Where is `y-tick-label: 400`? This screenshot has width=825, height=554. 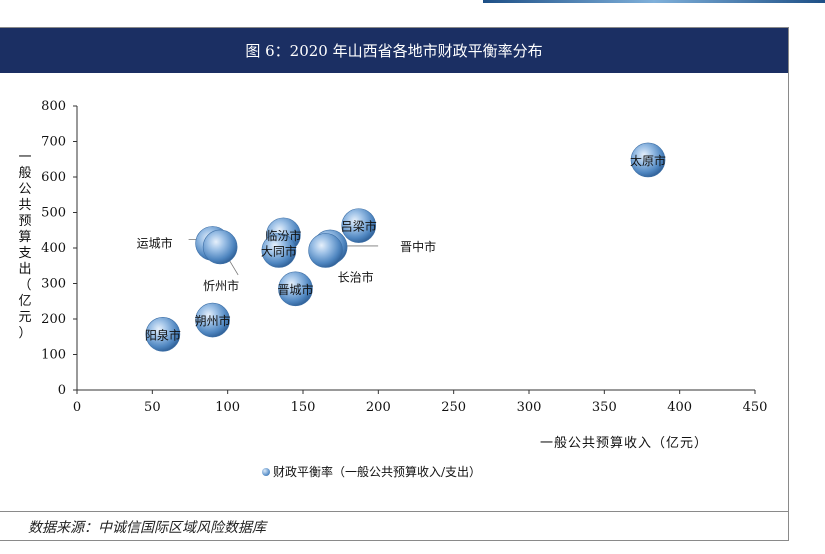
y-tick-label: 400 is located at coordinates (53, 248).